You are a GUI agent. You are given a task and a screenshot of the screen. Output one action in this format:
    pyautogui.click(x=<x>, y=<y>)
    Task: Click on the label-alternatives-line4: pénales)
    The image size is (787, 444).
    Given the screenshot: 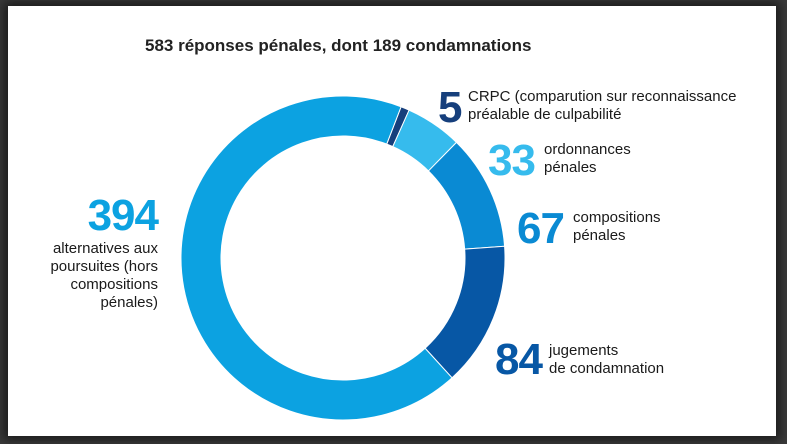 What is the action you would take?
    pyautogui.click(x=129, y=302)
    